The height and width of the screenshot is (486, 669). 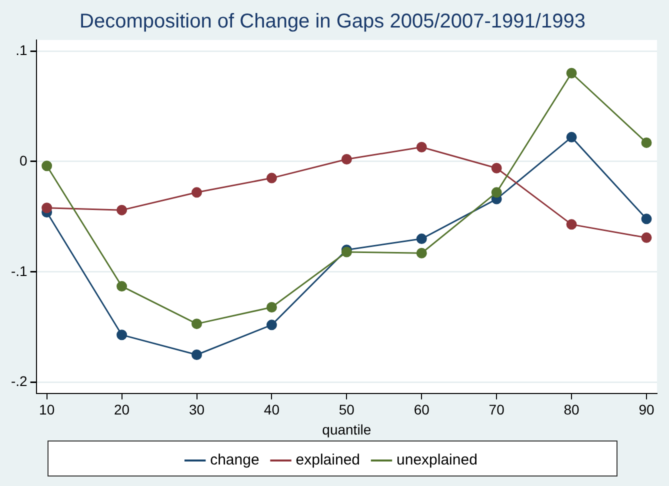 I want to click on x-tick-label: 10, so click(x=47, y=410).